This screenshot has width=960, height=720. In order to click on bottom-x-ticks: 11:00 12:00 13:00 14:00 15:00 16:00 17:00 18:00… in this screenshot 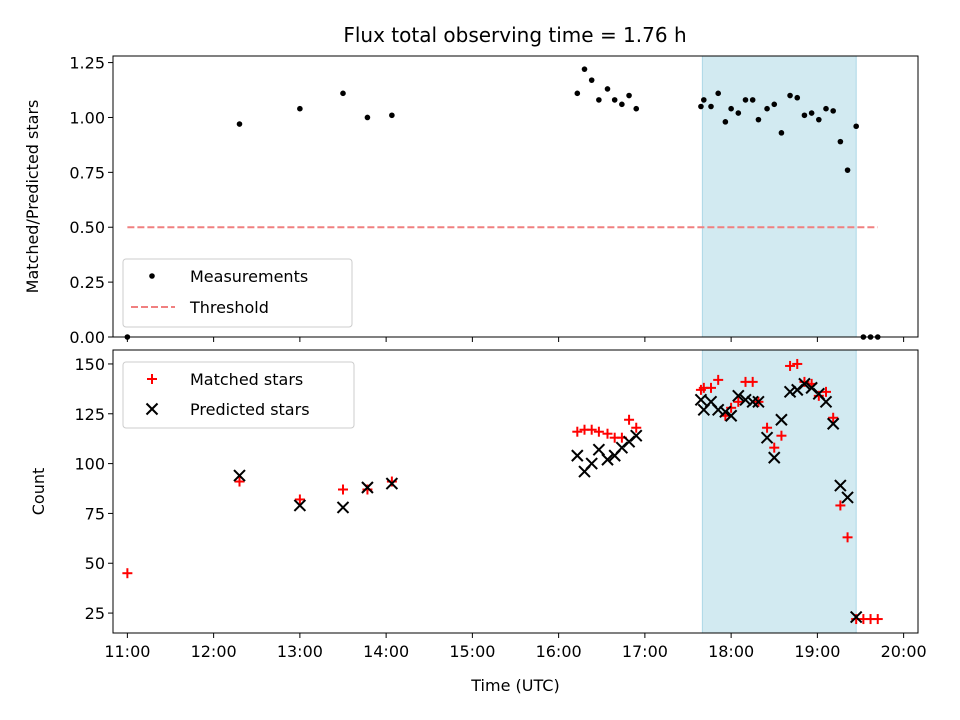, I will do `click(515, 647)`.